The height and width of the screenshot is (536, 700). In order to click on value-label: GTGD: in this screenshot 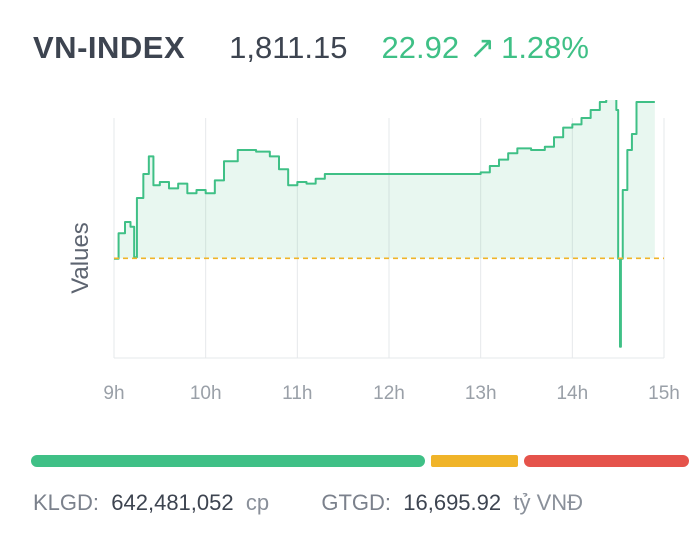, I will do `click(356, 502)`.